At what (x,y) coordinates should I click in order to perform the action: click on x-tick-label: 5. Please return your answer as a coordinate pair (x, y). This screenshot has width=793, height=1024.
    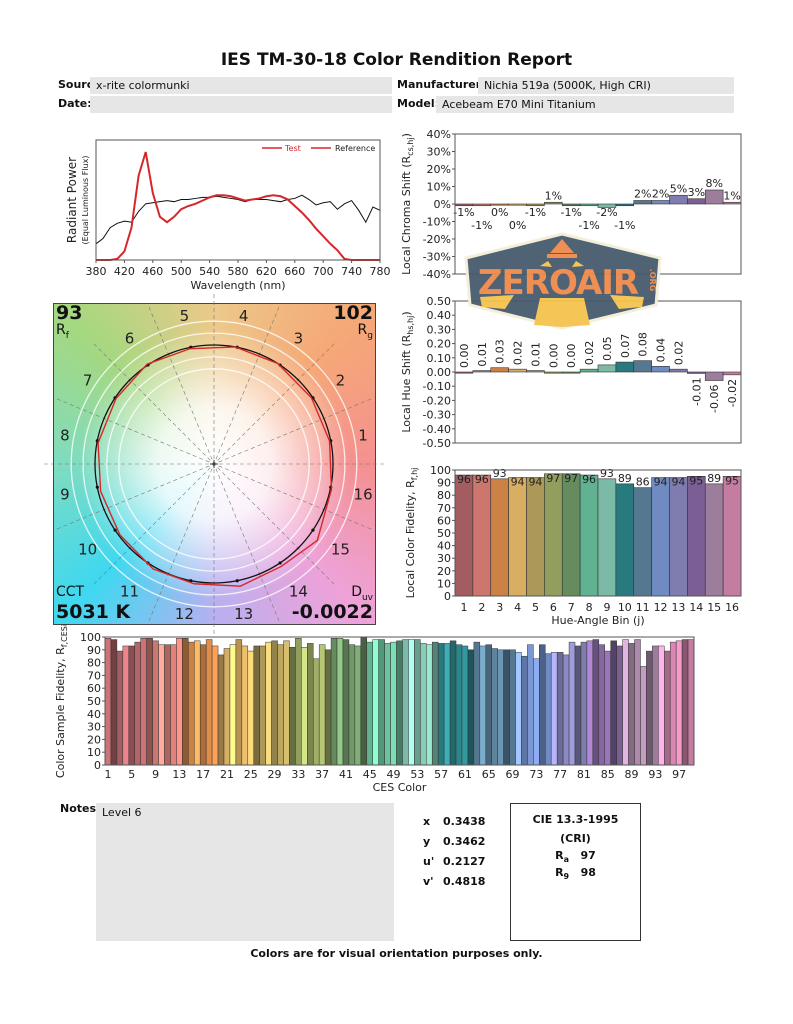
    Looking at the image, I should click on (535, 607).